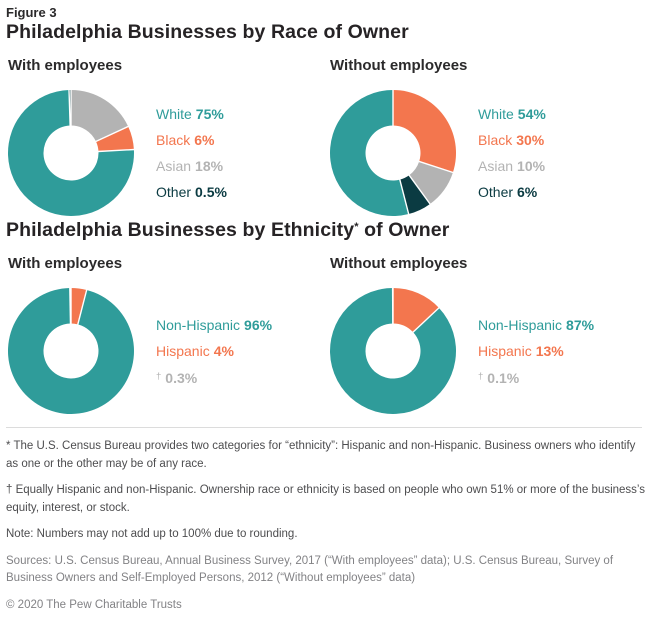  Describe the element at coordinates (549, 350) in the screenshot. I see `legend-value: 13%` at that location.